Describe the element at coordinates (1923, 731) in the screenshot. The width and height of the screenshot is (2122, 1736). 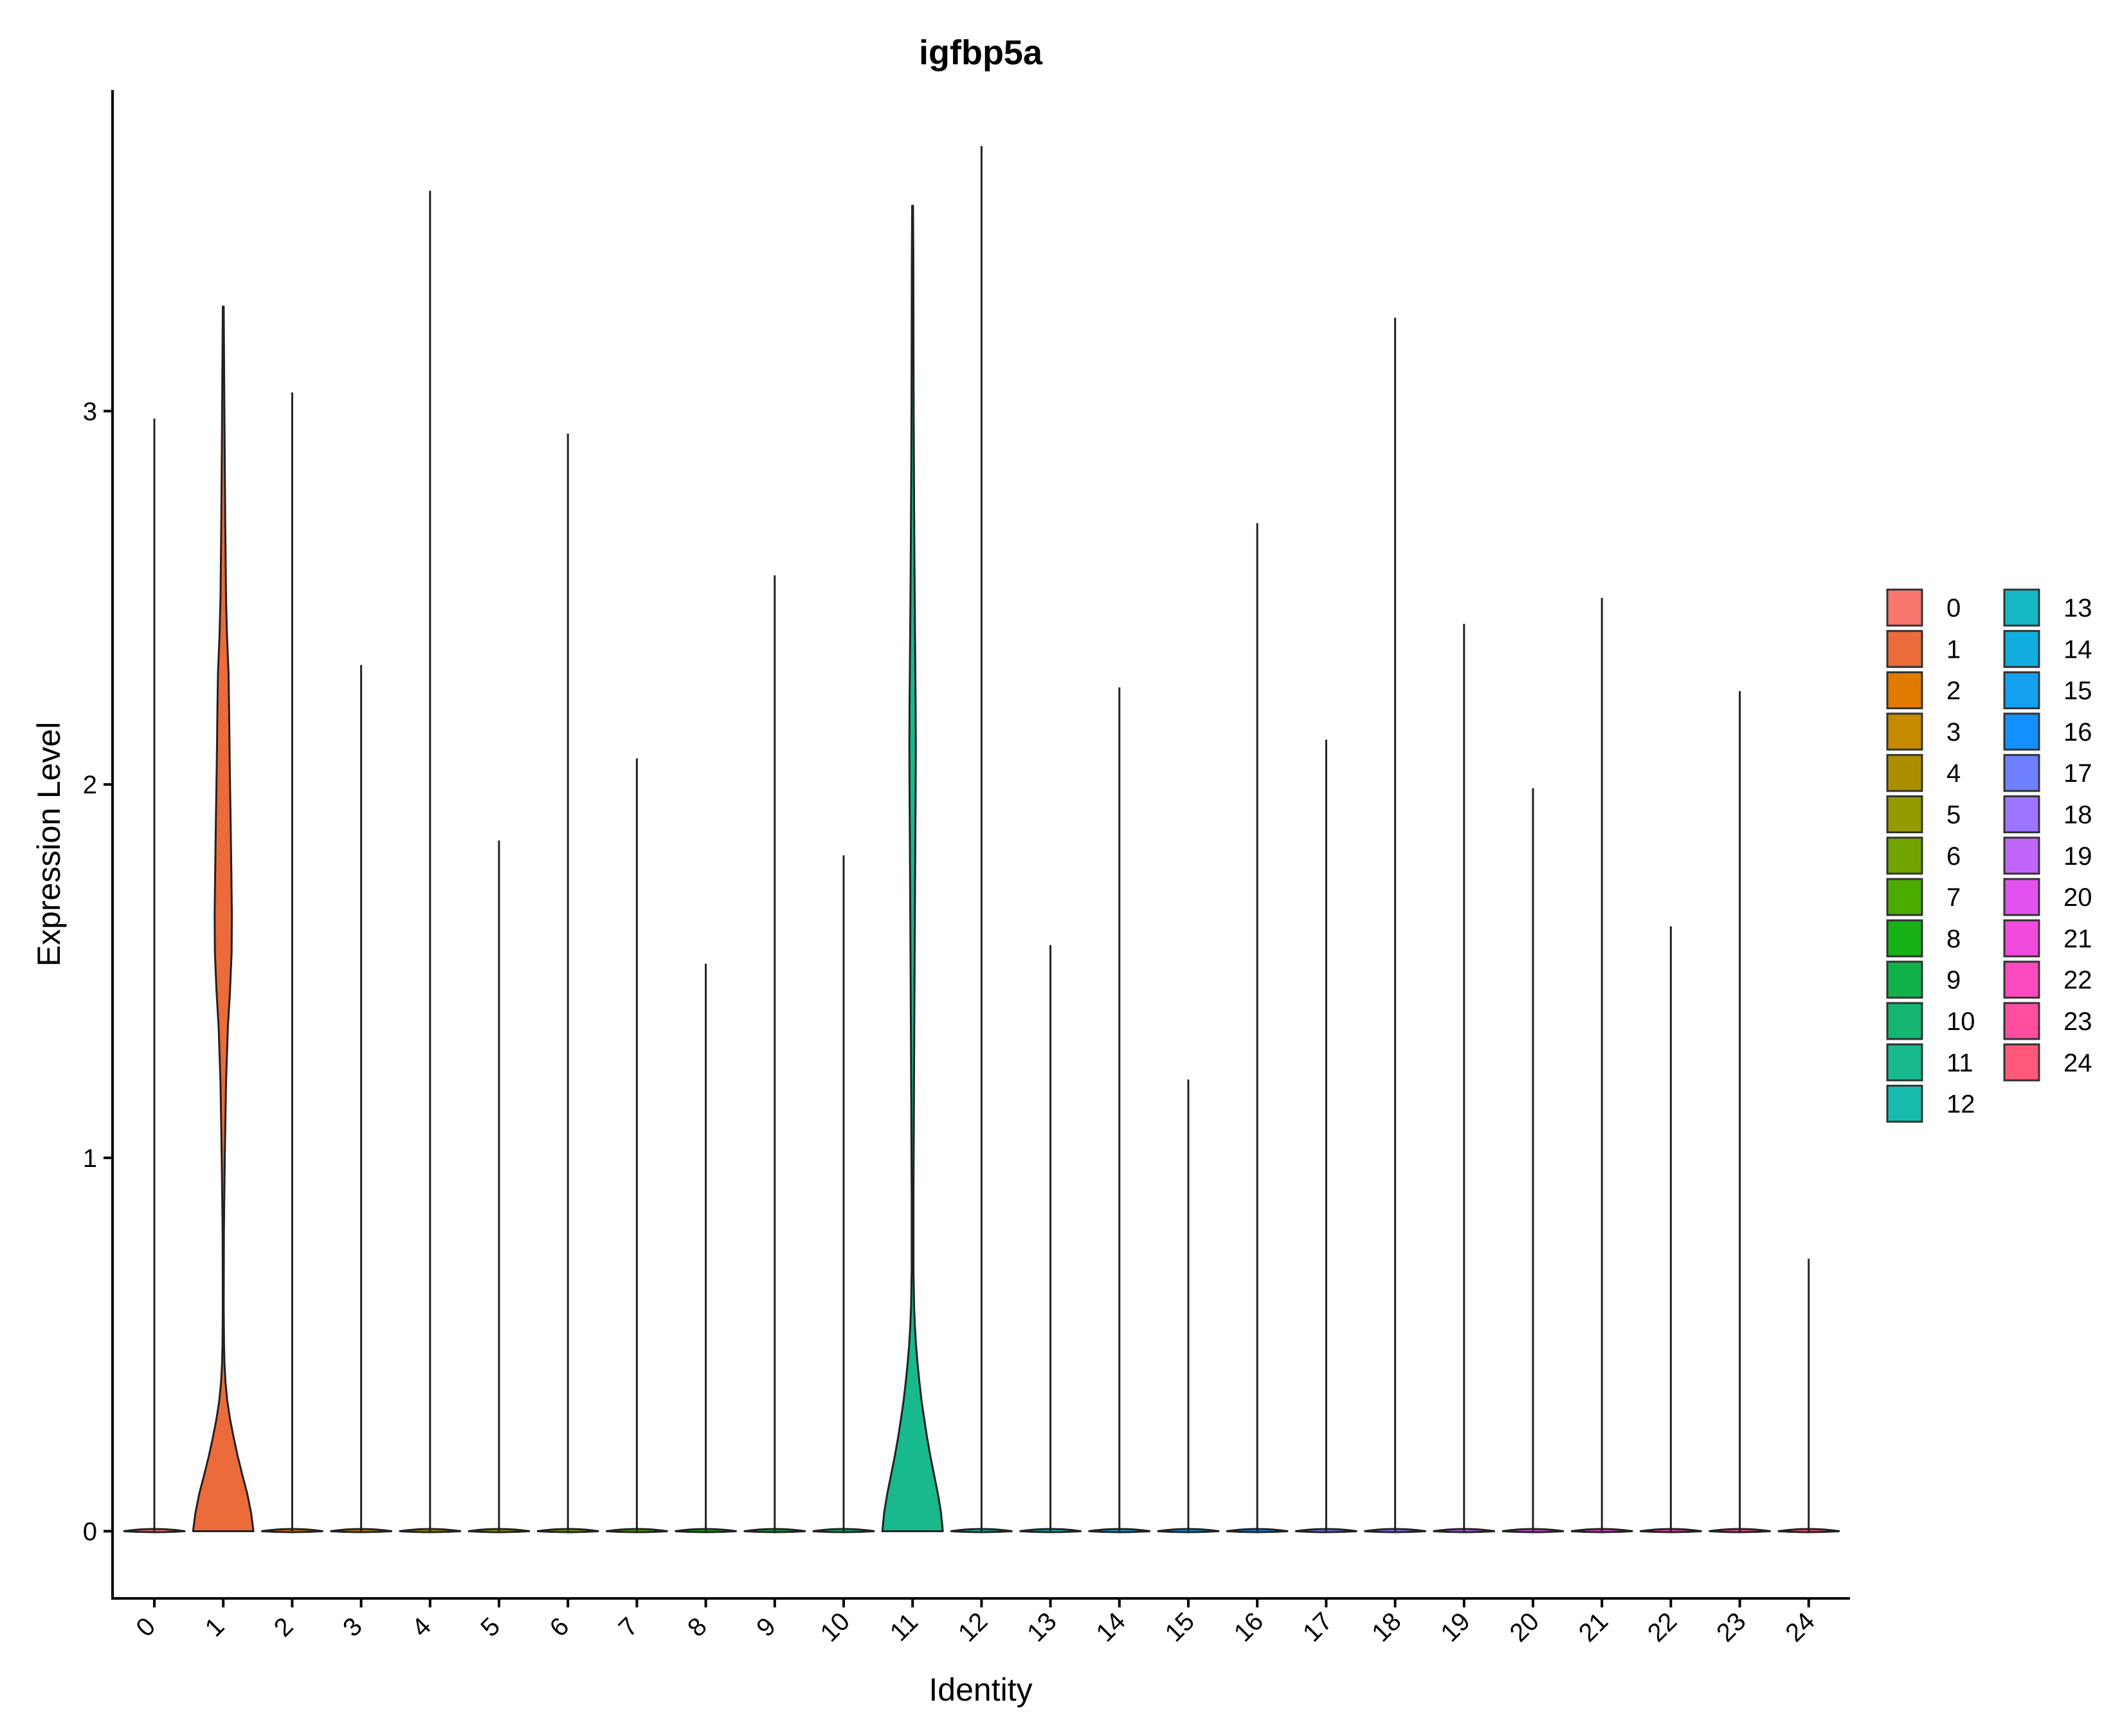
I see `legend-item: 3` at that location.